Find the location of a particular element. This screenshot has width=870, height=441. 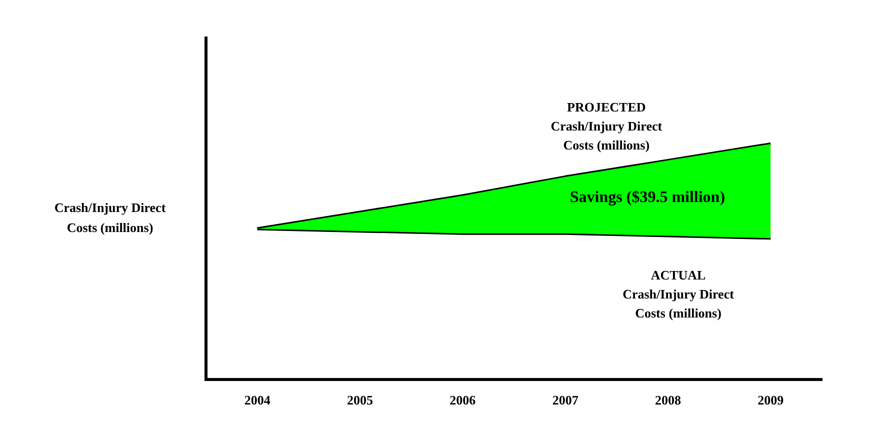

text: ACTUAL Crash/Injury Direct Costs (millions) is located at coordinates (678, 293).